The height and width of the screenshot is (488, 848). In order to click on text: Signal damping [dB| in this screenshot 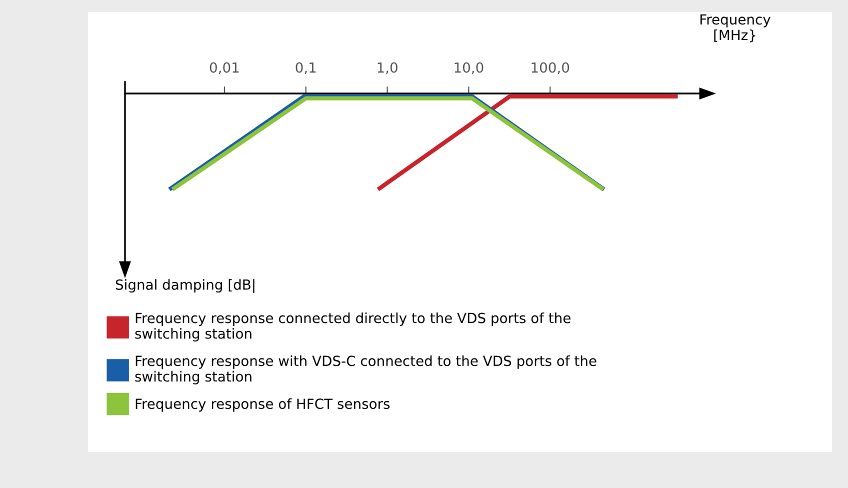, I will do `click(185, 286)`.